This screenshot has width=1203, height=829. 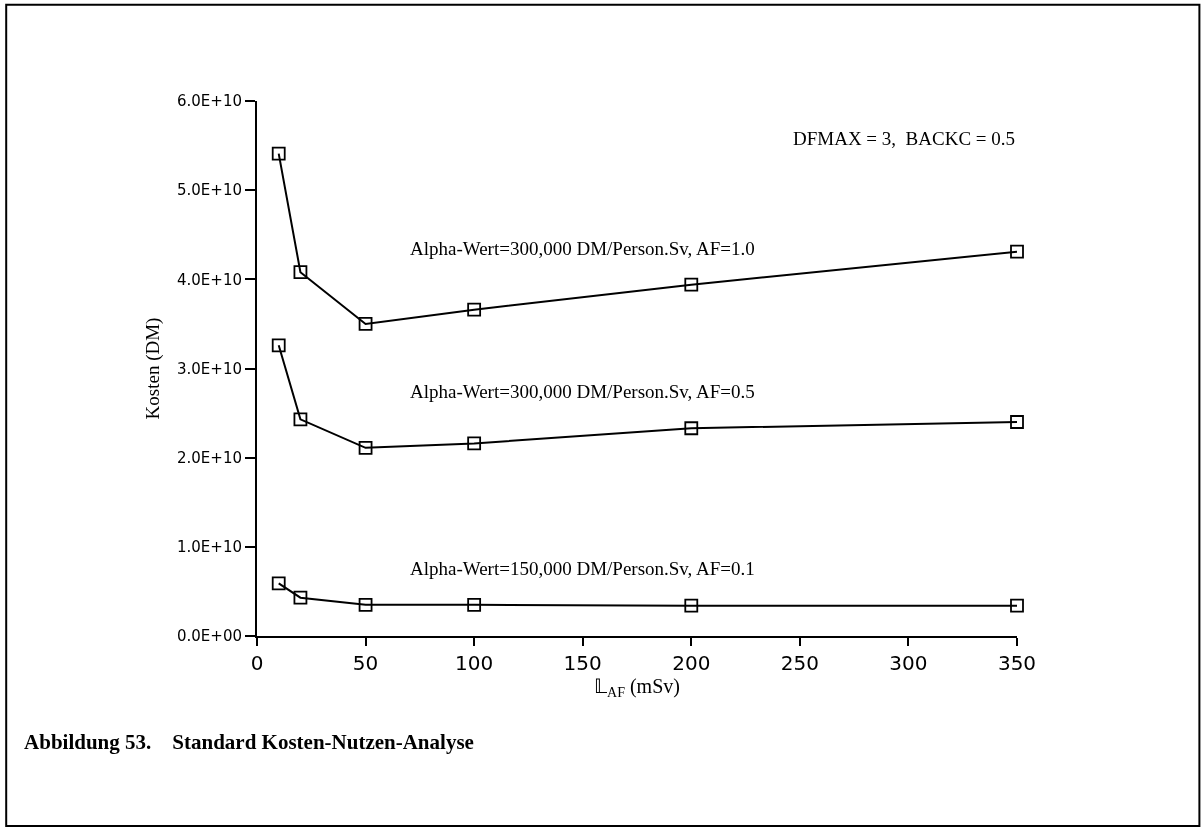 I want to click on y-tick-label: 6.0E+10, so click(x=209, y=101).